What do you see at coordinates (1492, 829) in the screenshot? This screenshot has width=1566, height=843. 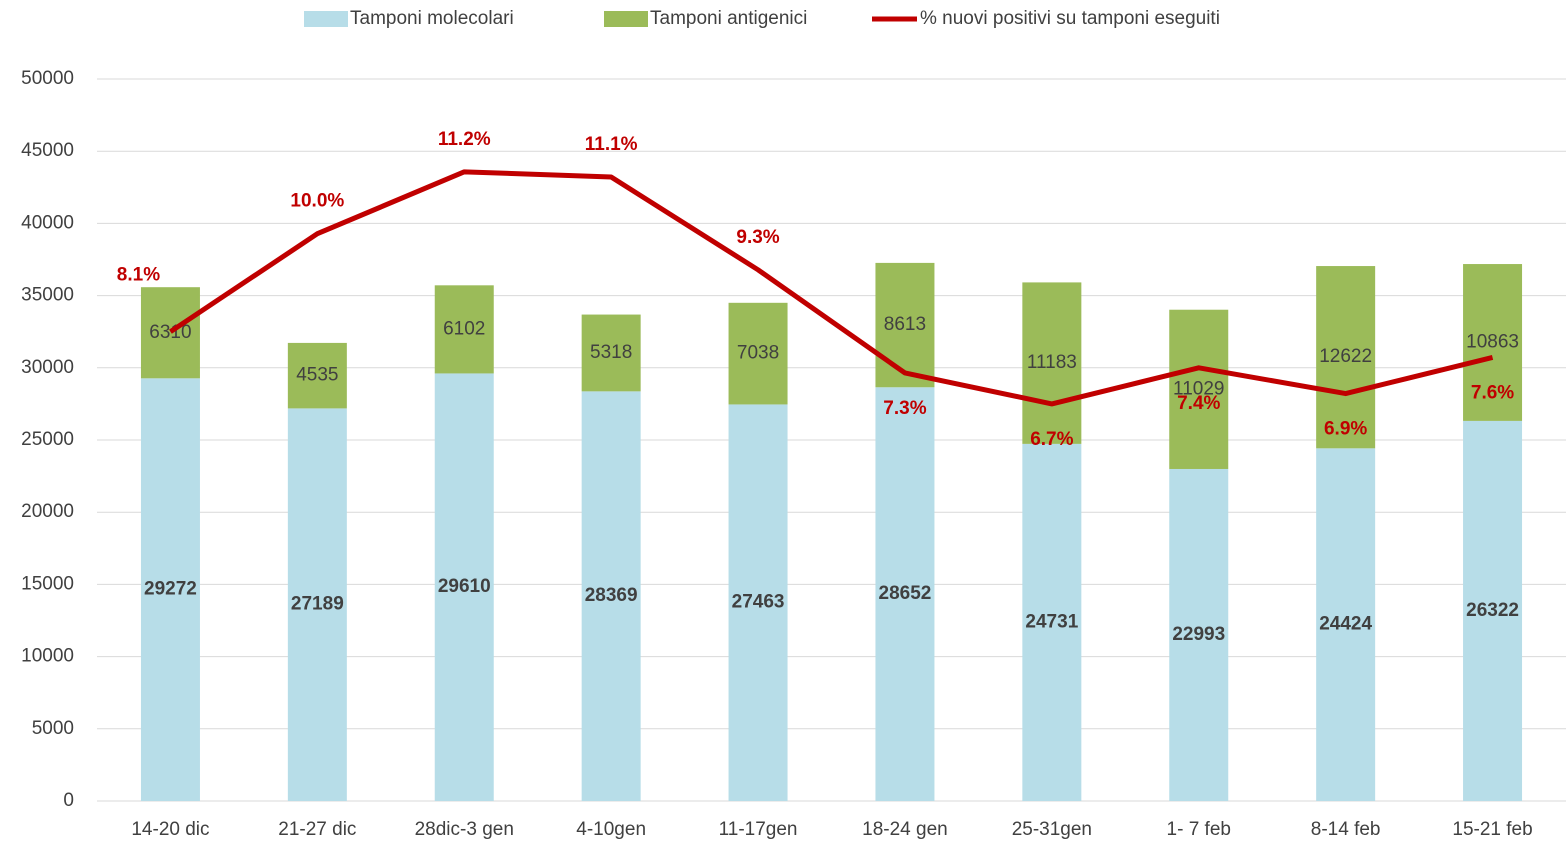 I see `x-tick-label: 15-21 feb` at bounding box center [1492, 829].